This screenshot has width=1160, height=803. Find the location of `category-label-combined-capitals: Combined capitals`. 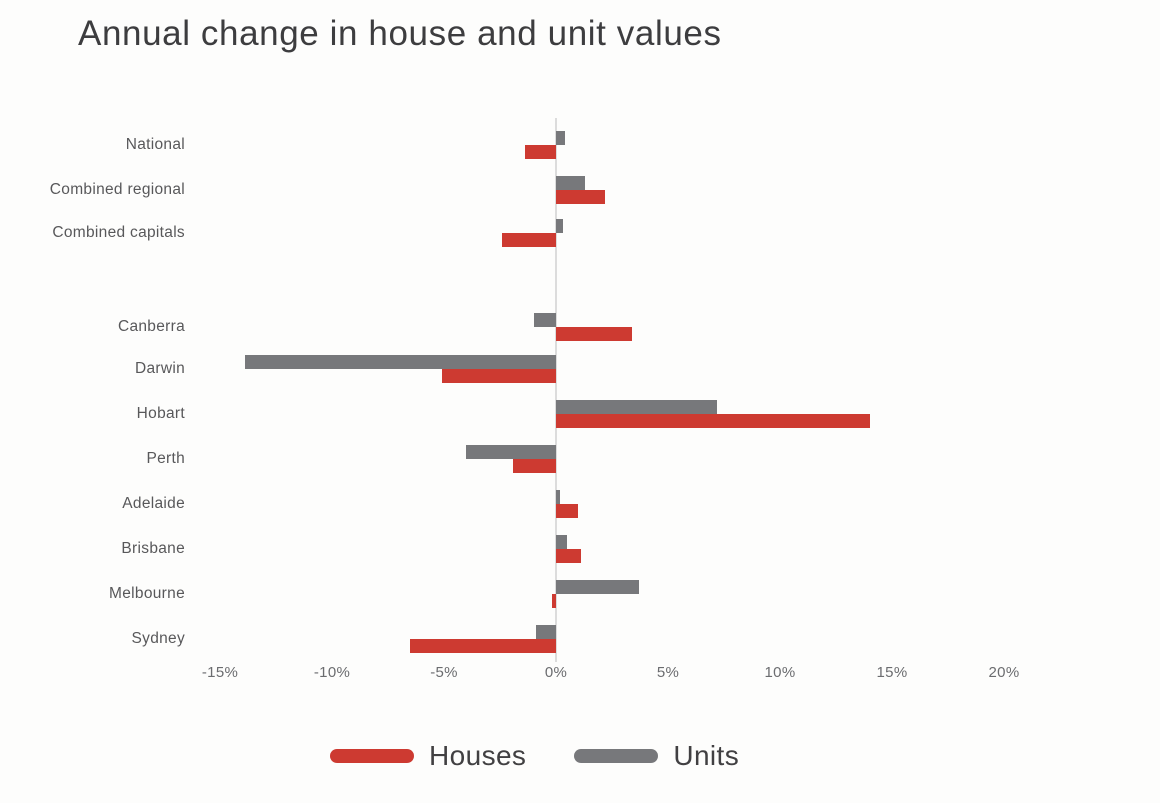

category-label-combined-capitals: Combined capitals is located at coordinates (118, 232).